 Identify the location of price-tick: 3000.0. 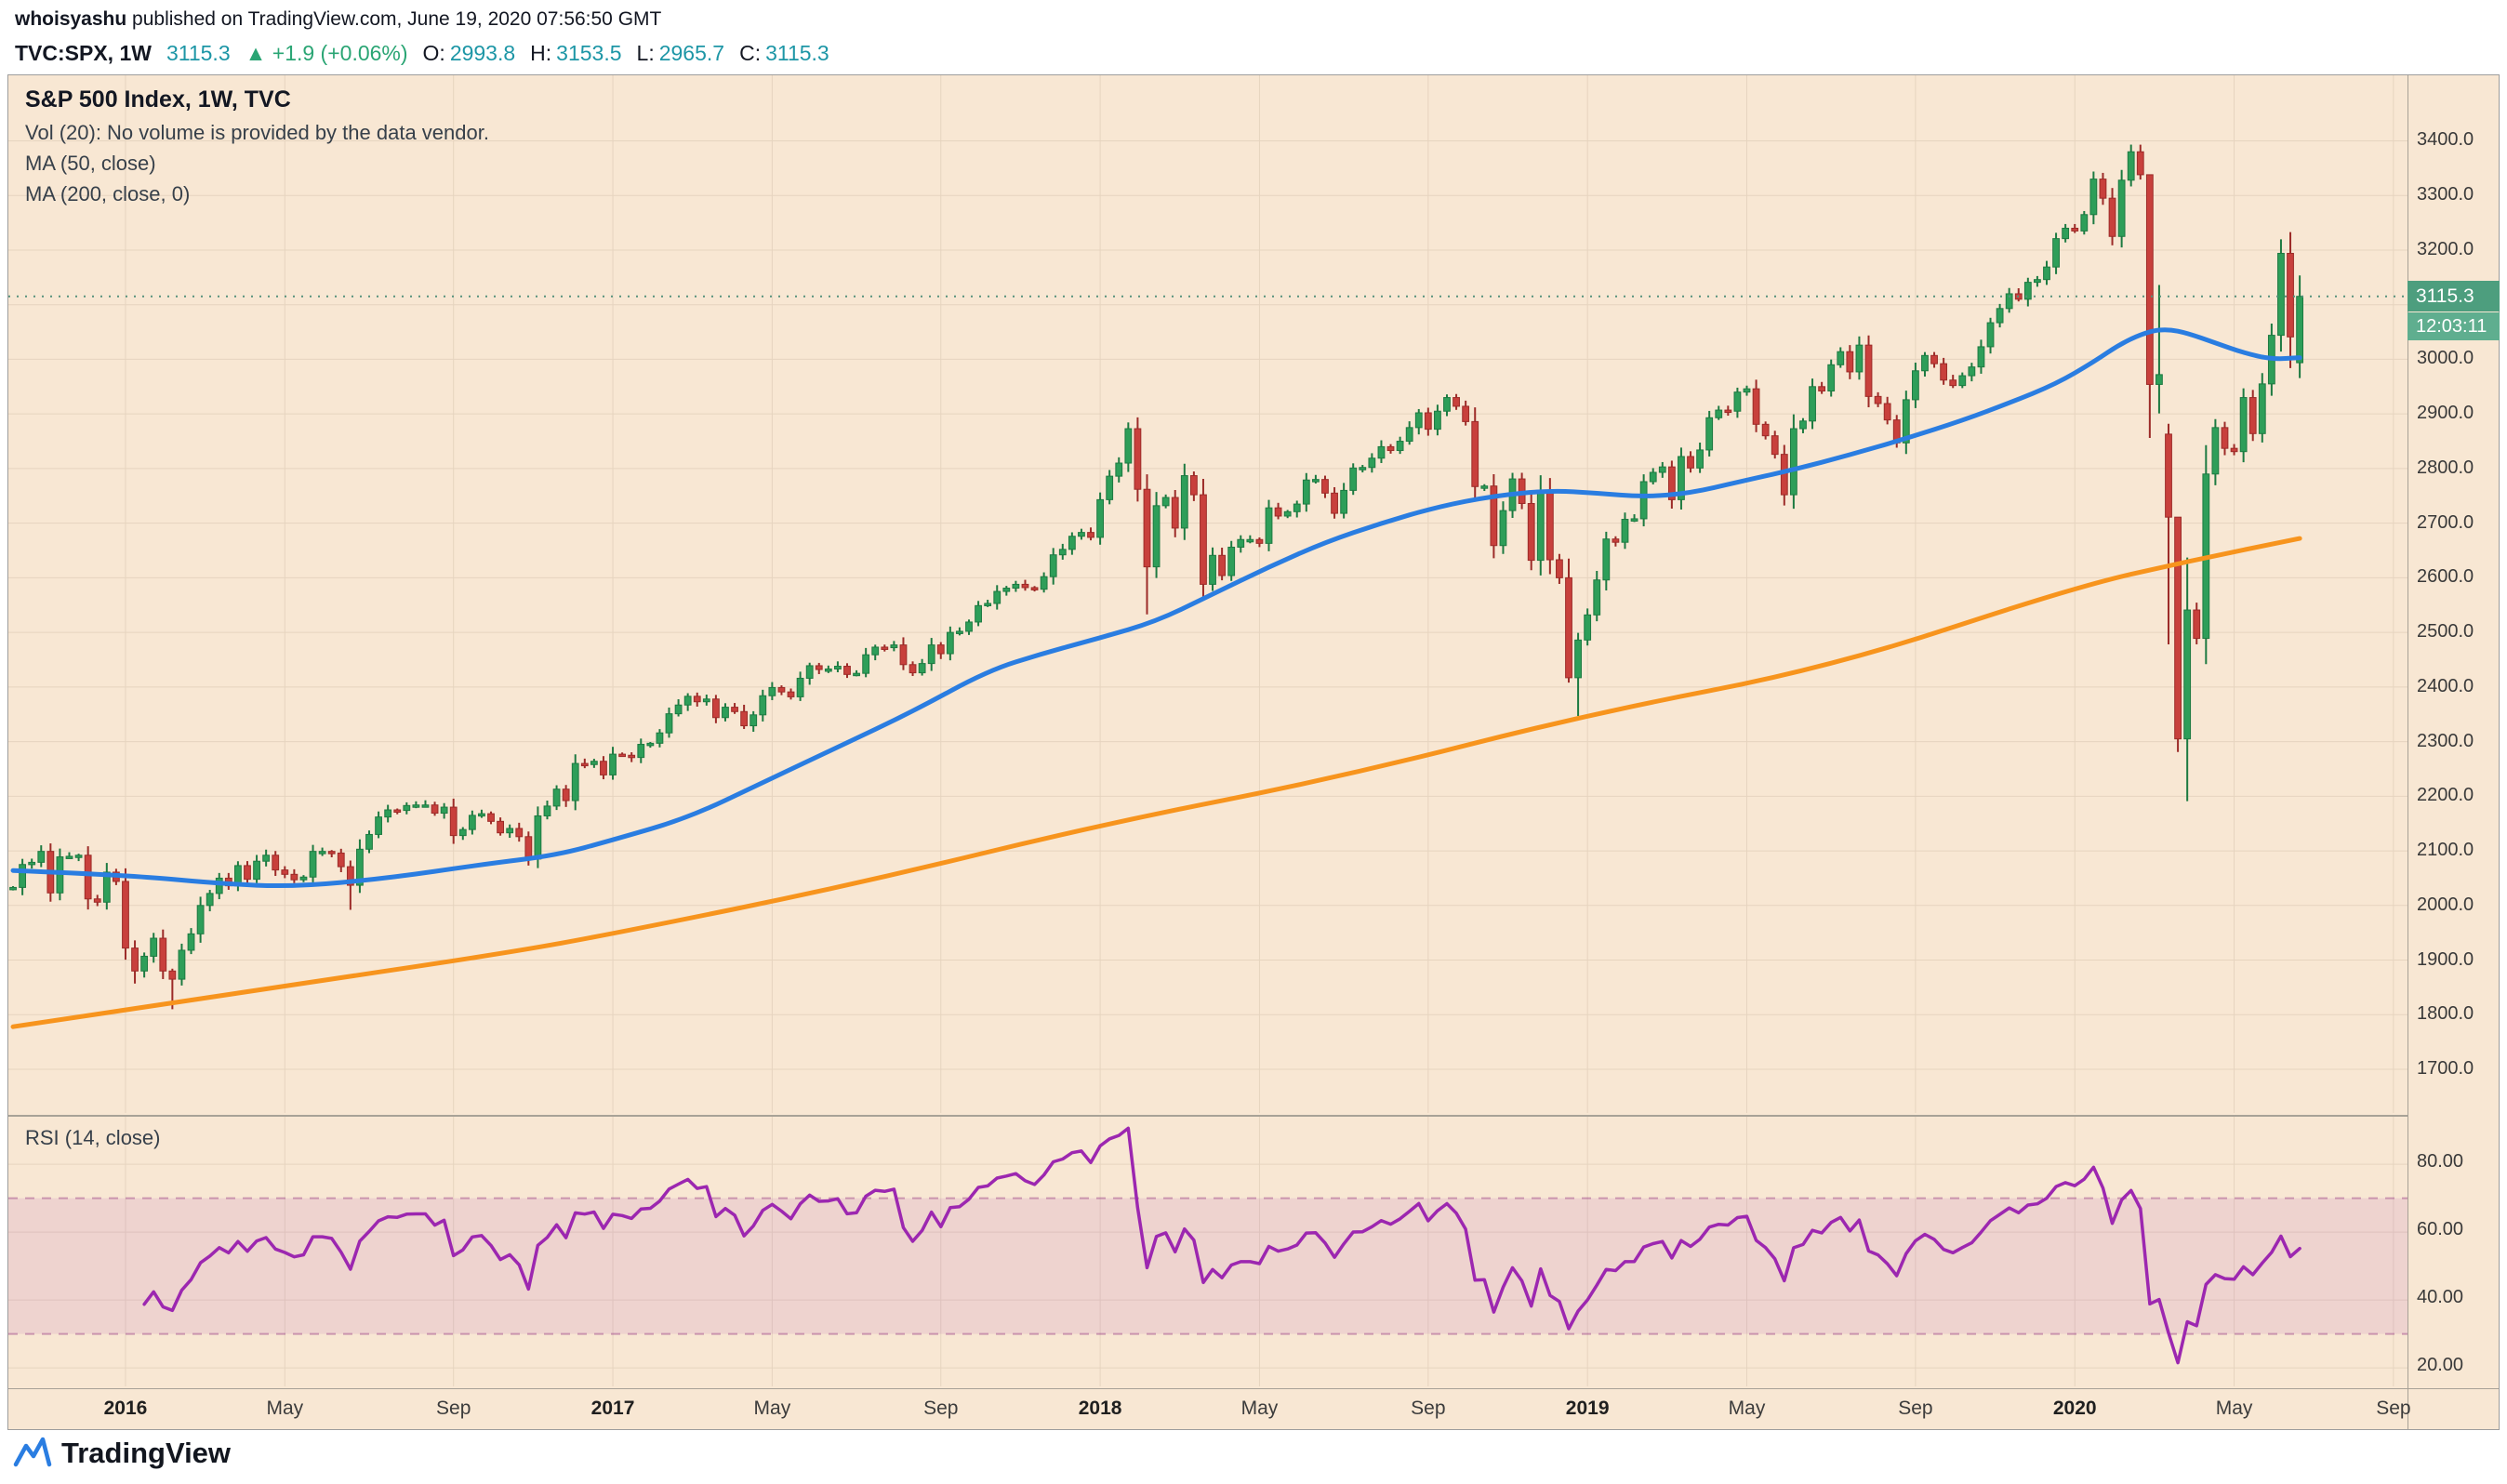
(2445, 358).